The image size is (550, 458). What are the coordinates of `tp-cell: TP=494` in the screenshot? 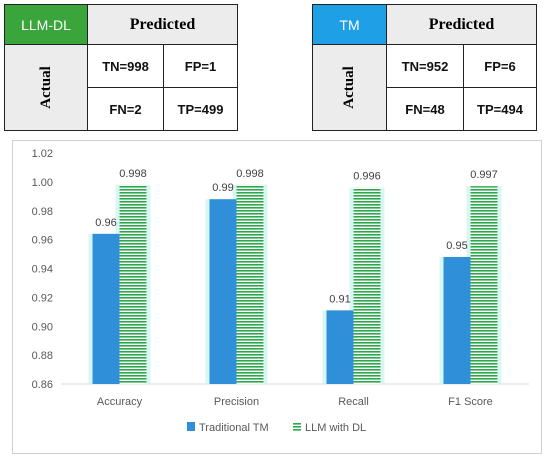 It's located at (500, 109).